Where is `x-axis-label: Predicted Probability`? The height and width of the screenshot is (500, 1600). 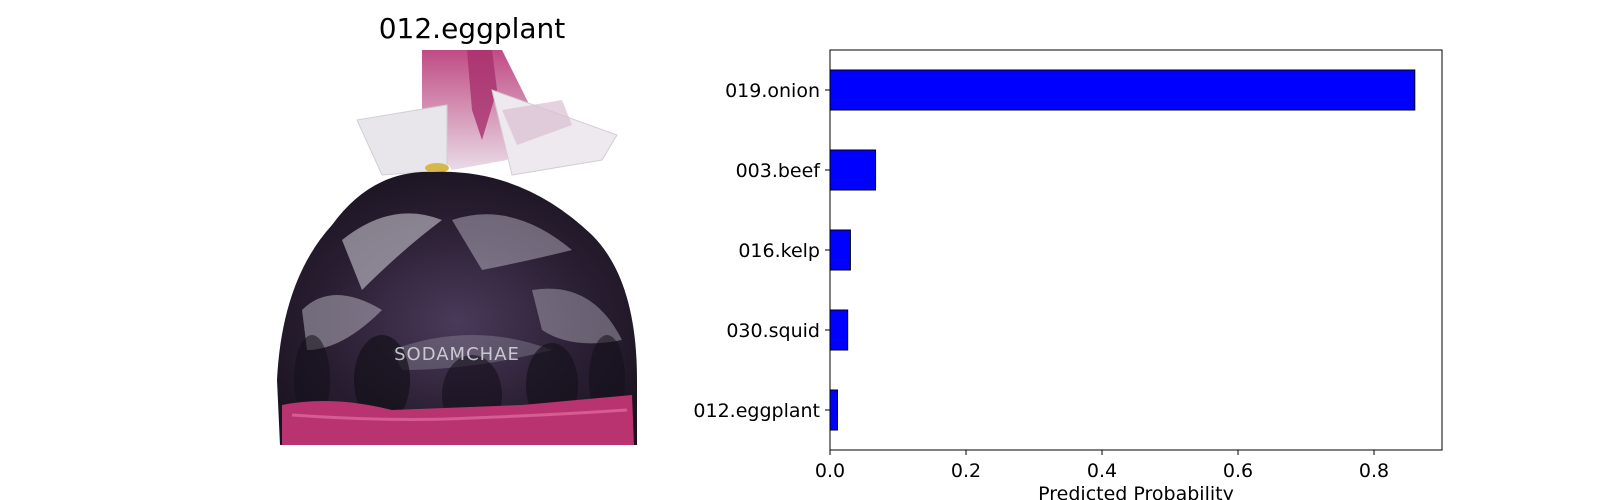 x-axis-label: Predicted Probability is located at coordinates (1136, 491).